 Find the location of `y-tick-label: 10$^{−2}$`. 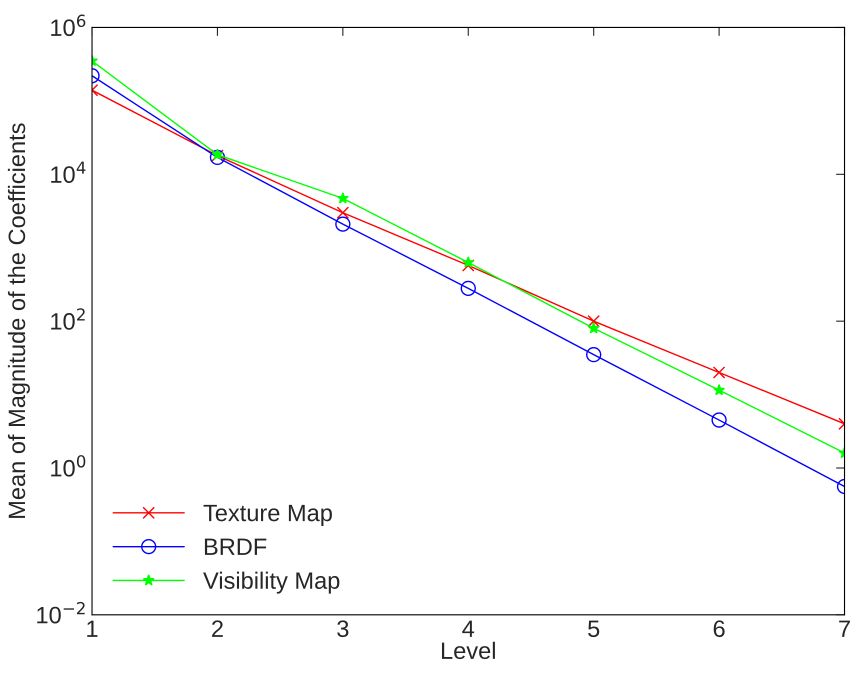

y-tick-label: 10$^{−2}$ is located at coordinates (61, 613).